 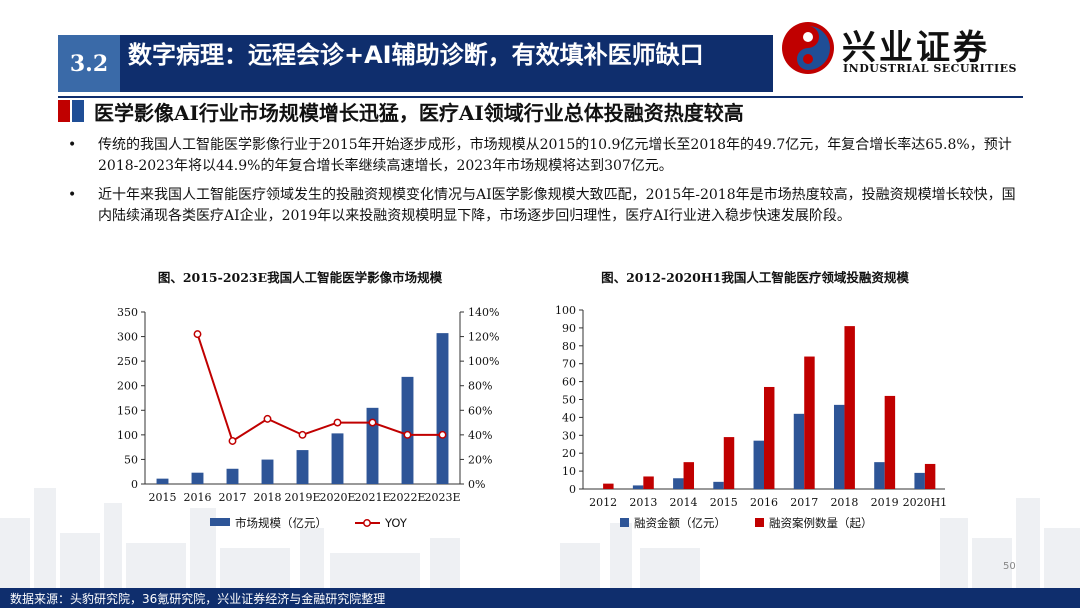 What do you see at coordinates (127, 337) in the screenshot?
I see `left-tick-label: 300` at bounding box center [127, 337].